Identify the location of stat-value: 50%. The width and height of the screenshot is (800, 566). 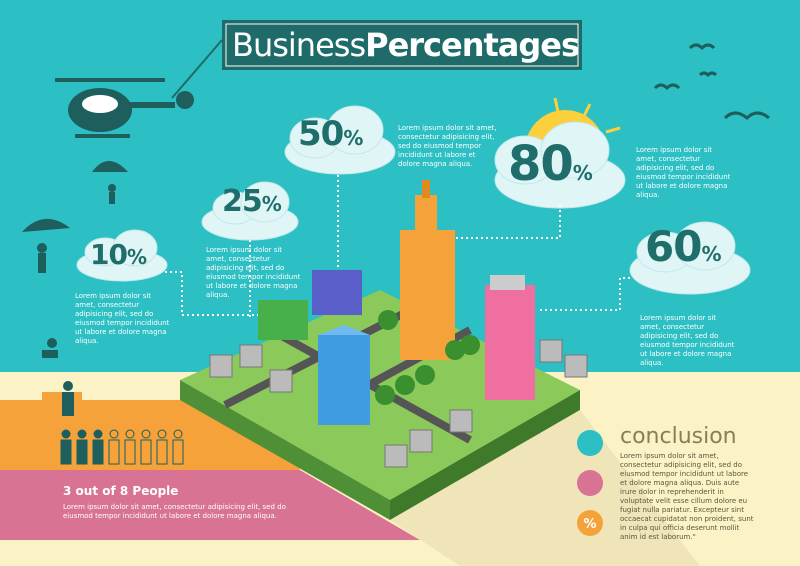
(330, 134).